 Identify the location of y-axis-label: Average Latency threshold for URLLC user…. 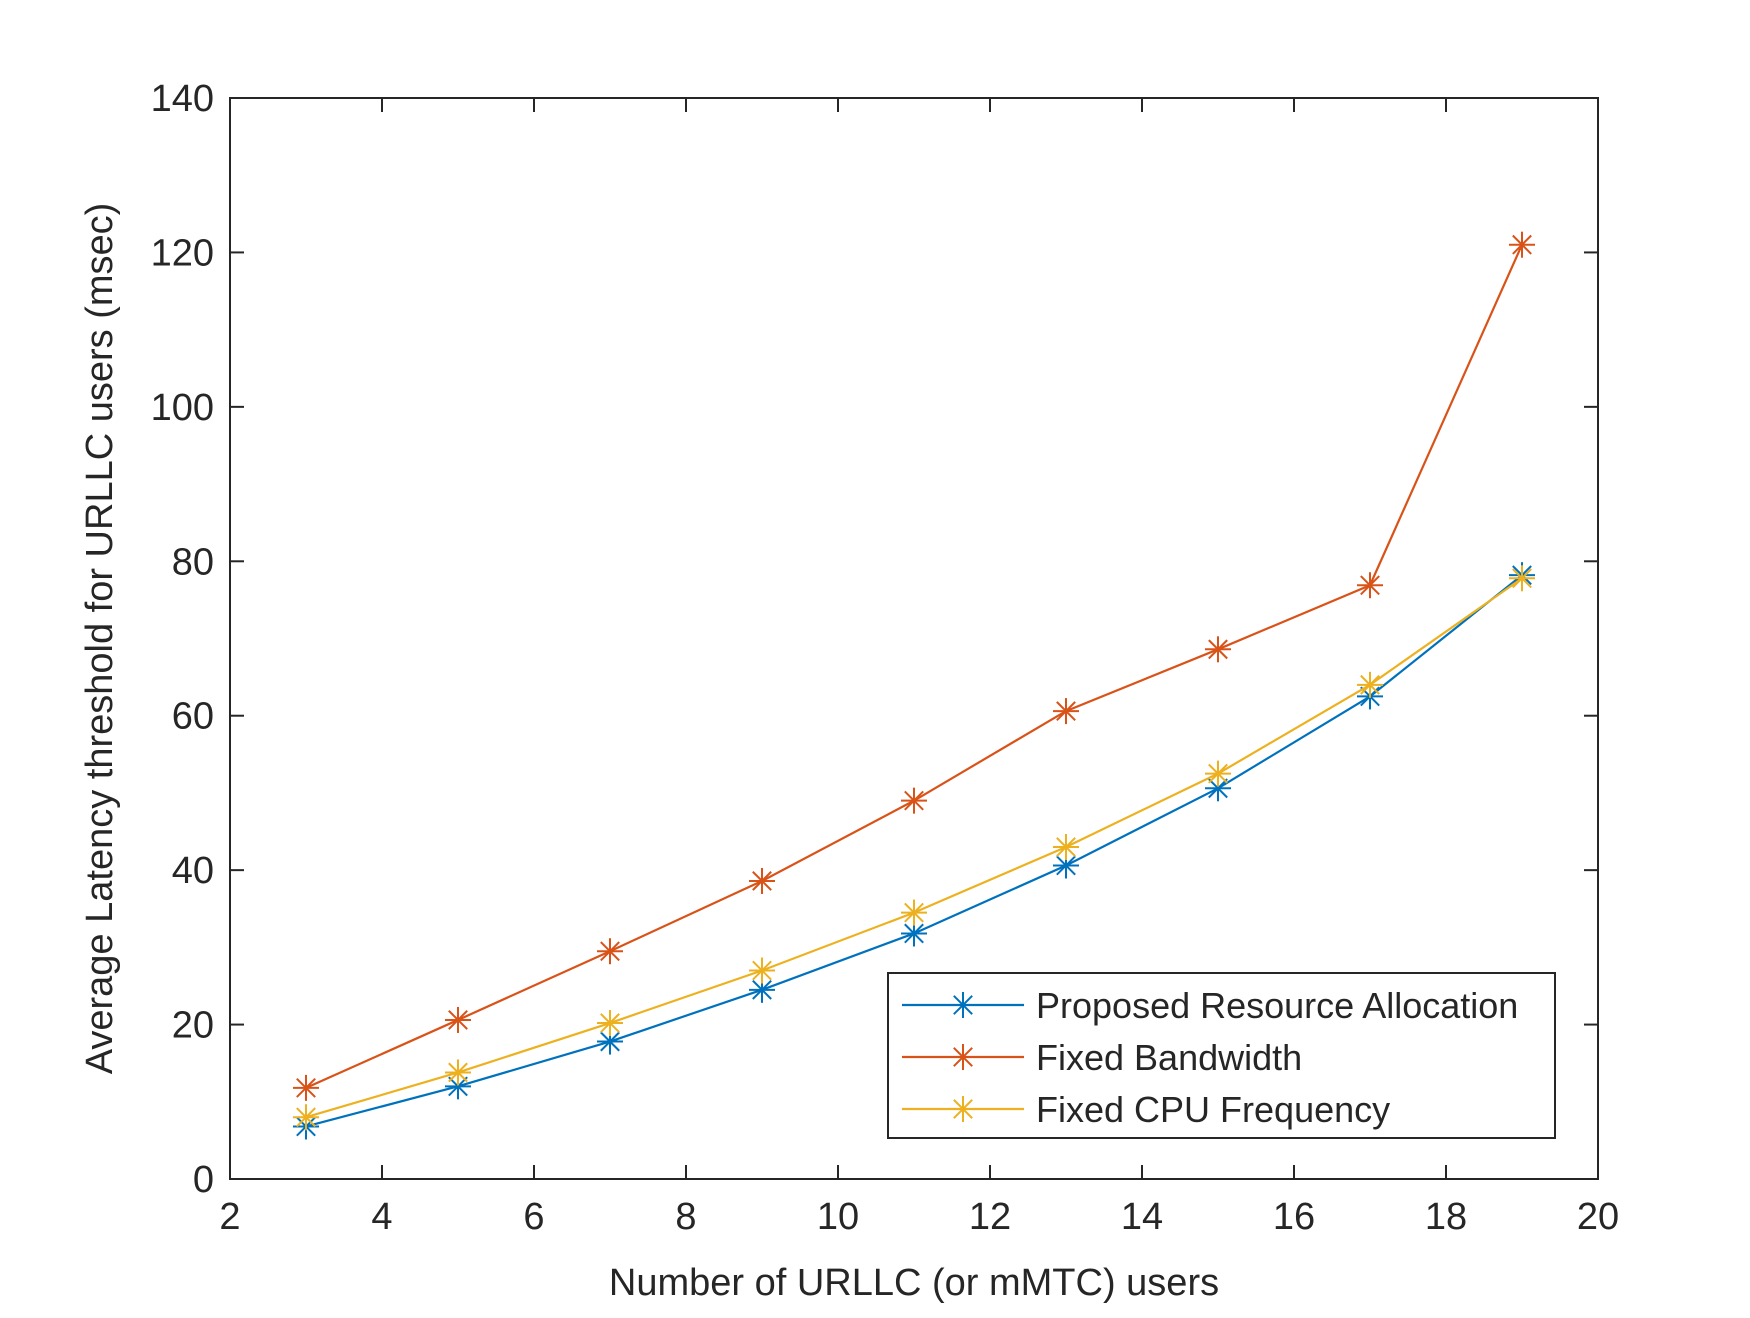
(100, 639).